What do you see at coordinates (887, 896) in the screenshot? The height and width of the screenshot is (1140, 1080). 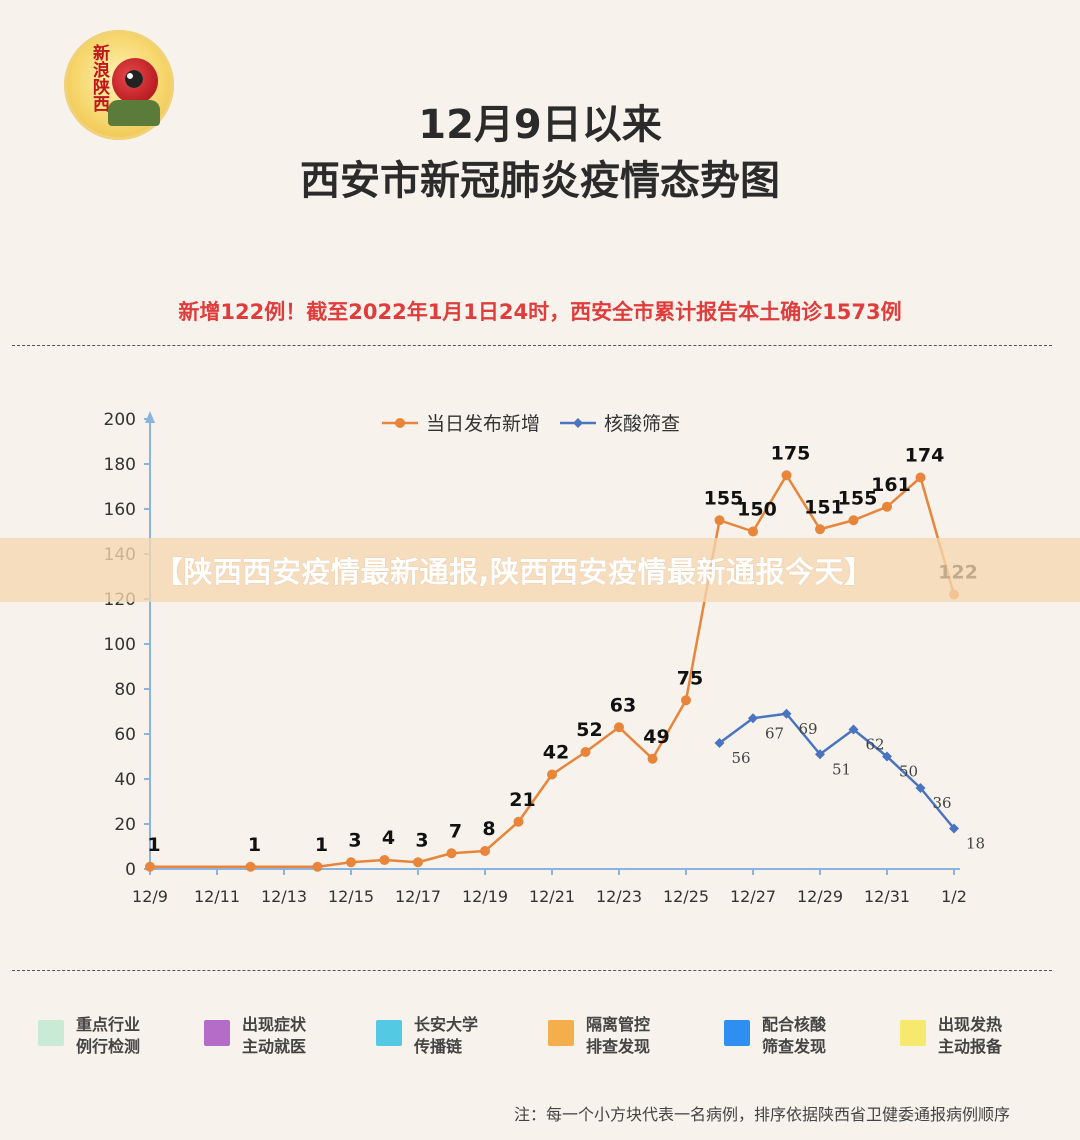 I see `x-tick-label: 12/31` at bounding box center [887, 896].